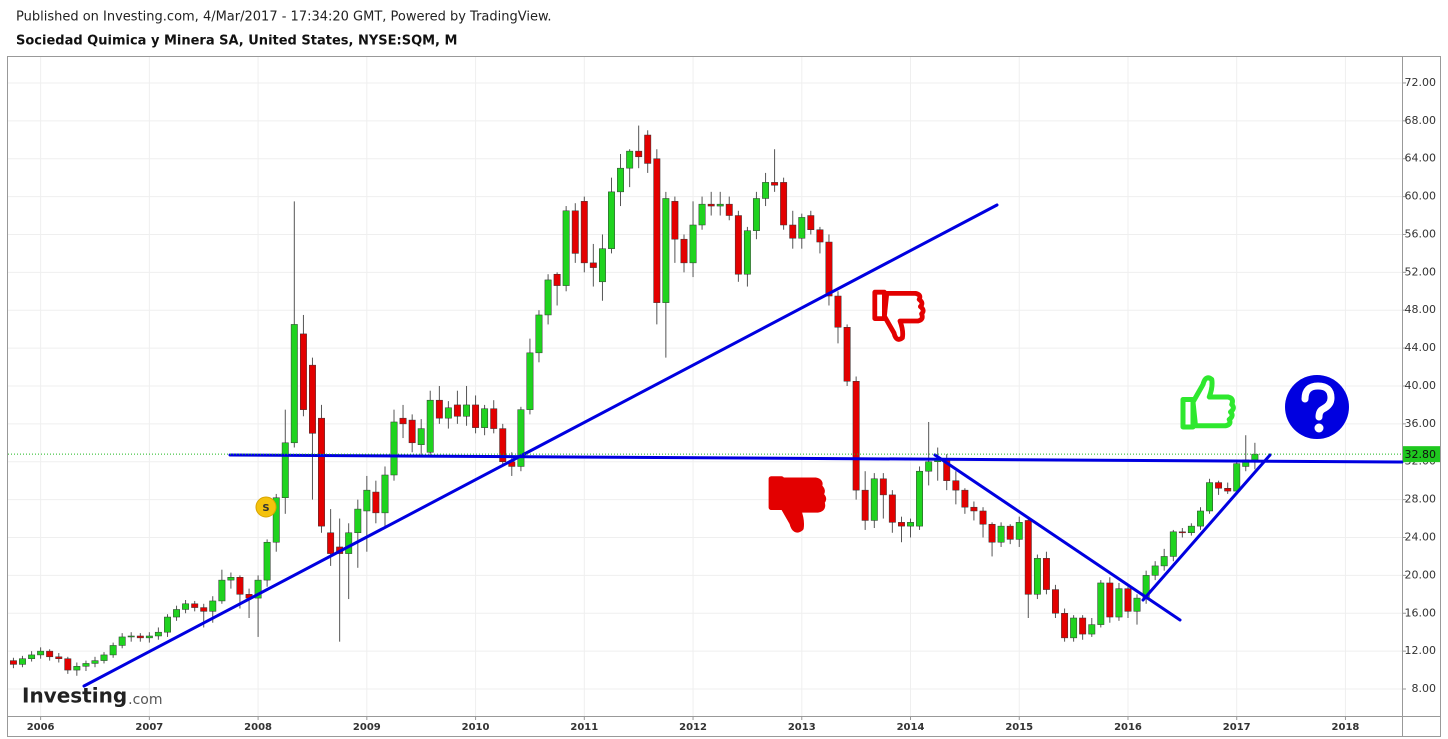 The height and width of the screenshot is (739, 1448). Describe the element at coordinates (476, 727) in the screenshot. I see `x-tick-label: 2010` at that location.